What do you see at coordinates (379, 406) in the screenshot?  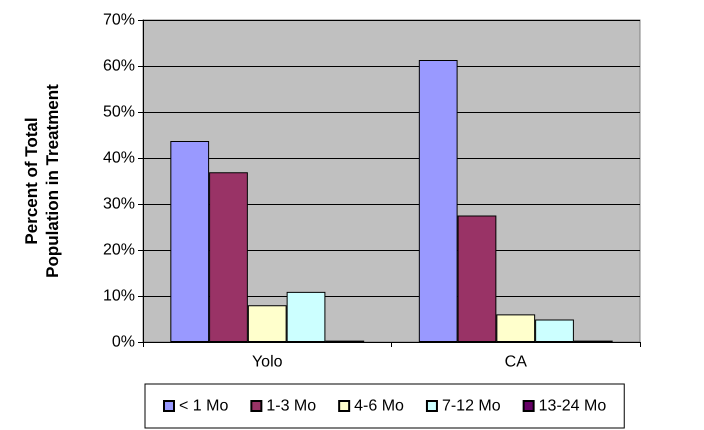 I see `legend-label: 4-6 Mo` at bounding box center [379, 406].